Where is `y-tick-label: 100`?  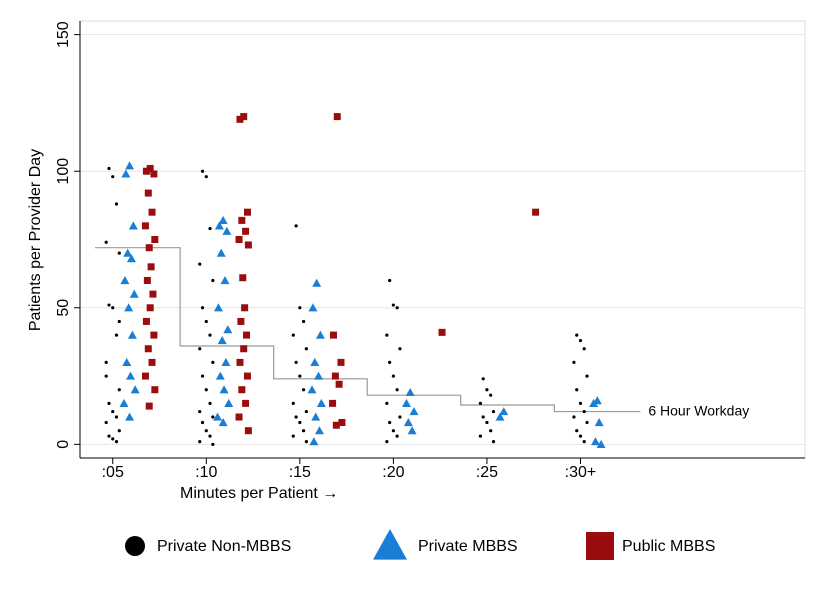 y-tick-label: 100 is located at coordinates (63, 171).